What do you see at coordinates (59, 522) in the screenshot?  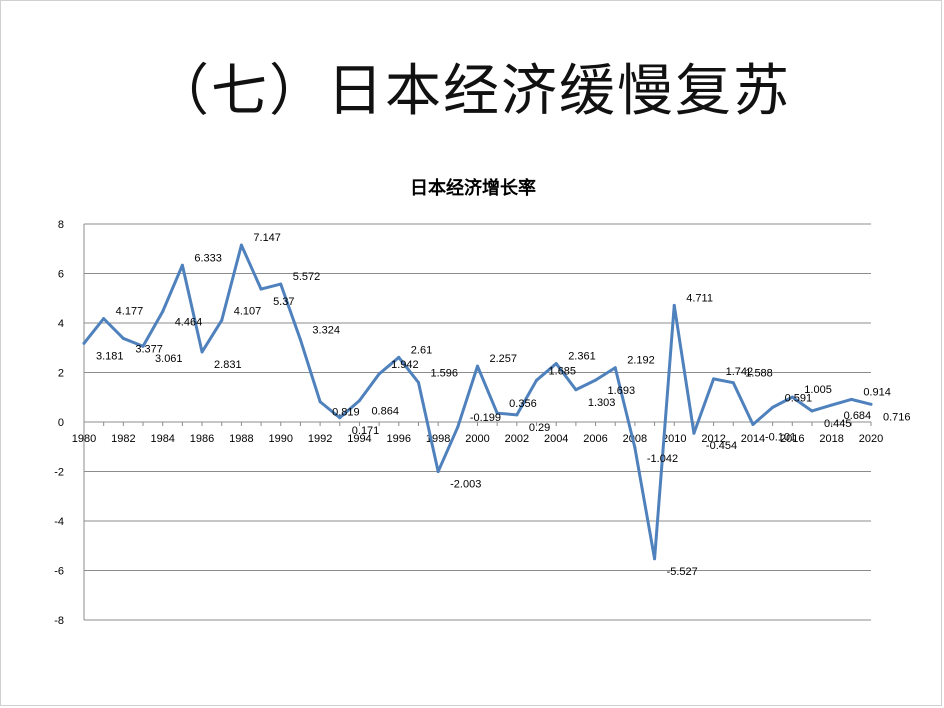 I see `y-tick-label: -4` at bounding box center [59, 522].